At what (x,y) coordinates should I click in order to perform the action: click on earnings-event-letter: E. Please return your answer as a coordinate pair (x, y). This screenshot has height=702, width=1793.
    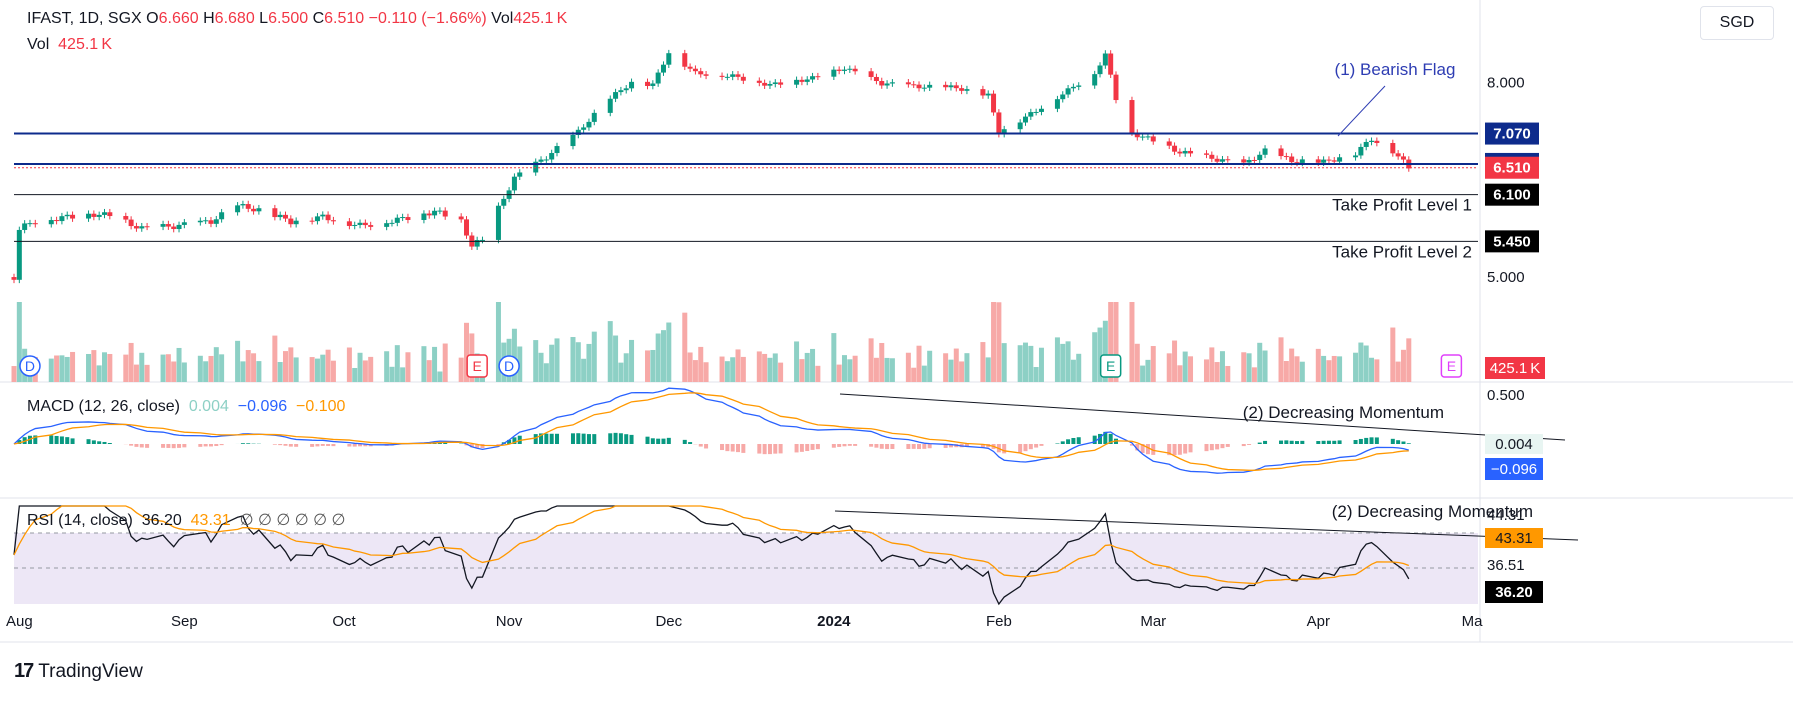
    Looking at the image, I should click on (1451, 366).